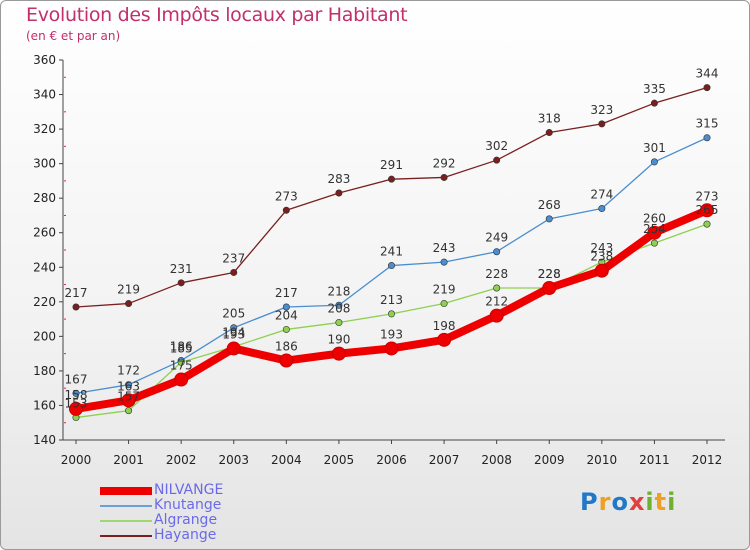 The width and height of the screenshot is (750, 550). Describe the element at coordinates (549, 460) in the screenshot. I see `x-tick-label: 2009` at that location.